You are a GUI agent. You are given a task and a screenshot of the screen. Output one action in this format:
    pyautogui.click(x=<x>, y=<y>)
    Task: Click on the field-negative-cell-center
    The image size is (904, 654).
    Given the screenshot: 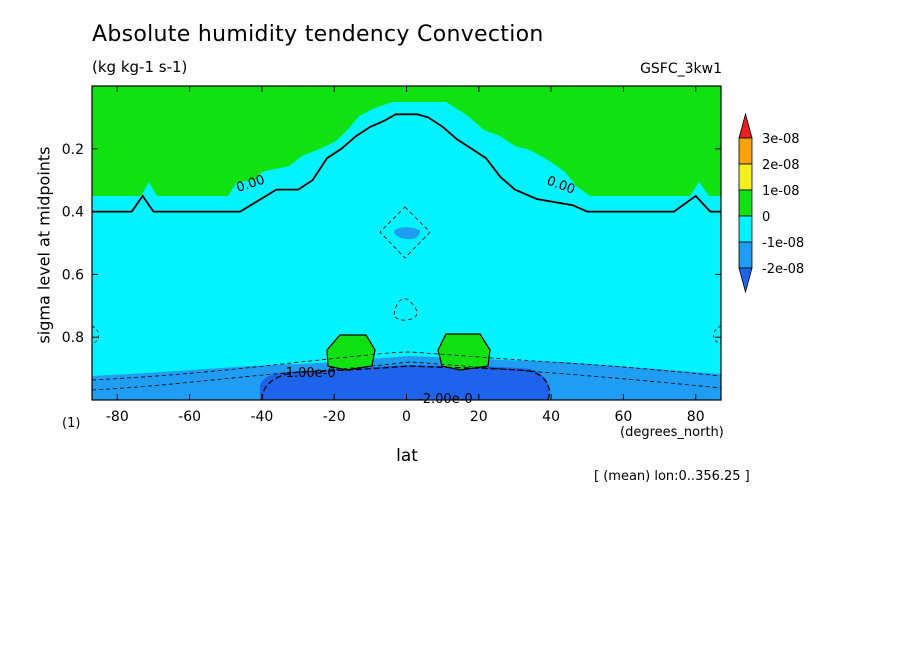 What is the action you would take?
    pyautogui.click(x=407, y=233)
    